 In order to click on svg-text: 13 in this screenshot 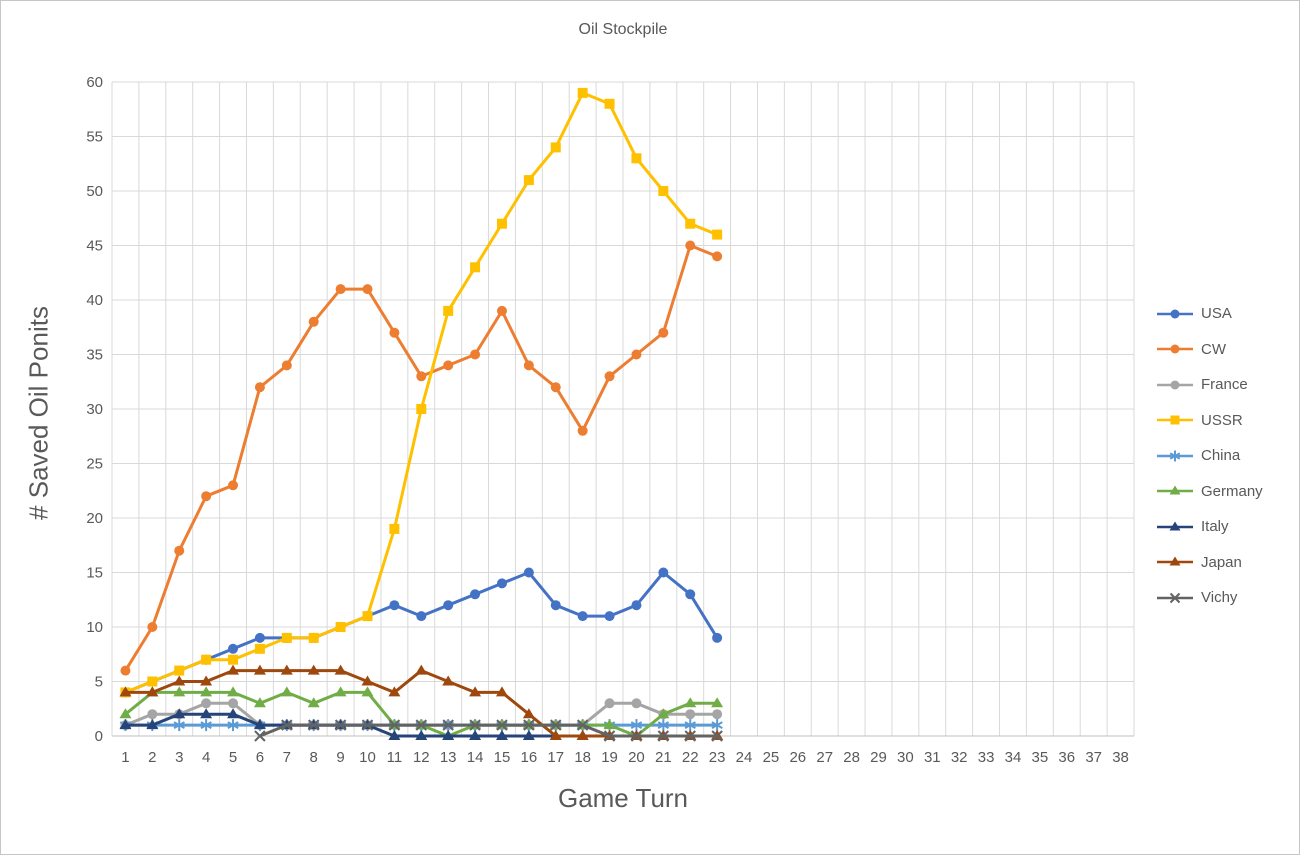, I will do `click(448, 757)`.